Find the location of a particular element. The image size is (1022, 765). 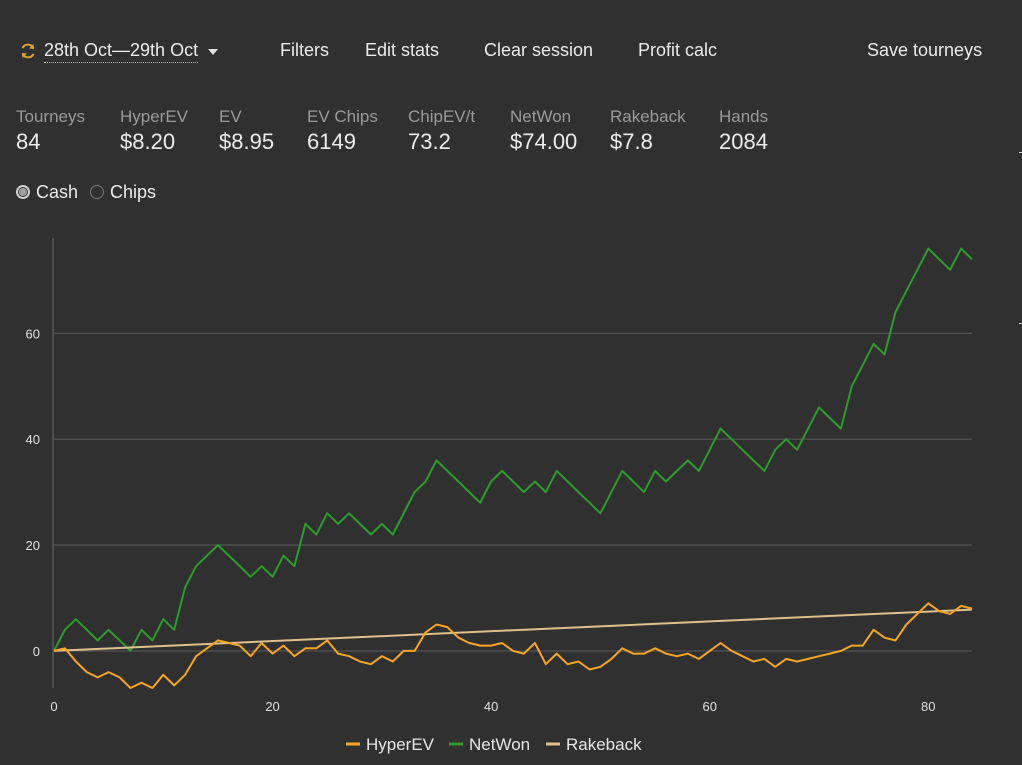

legend-item-netwon: NetWon is located at coordinates (489, 744).